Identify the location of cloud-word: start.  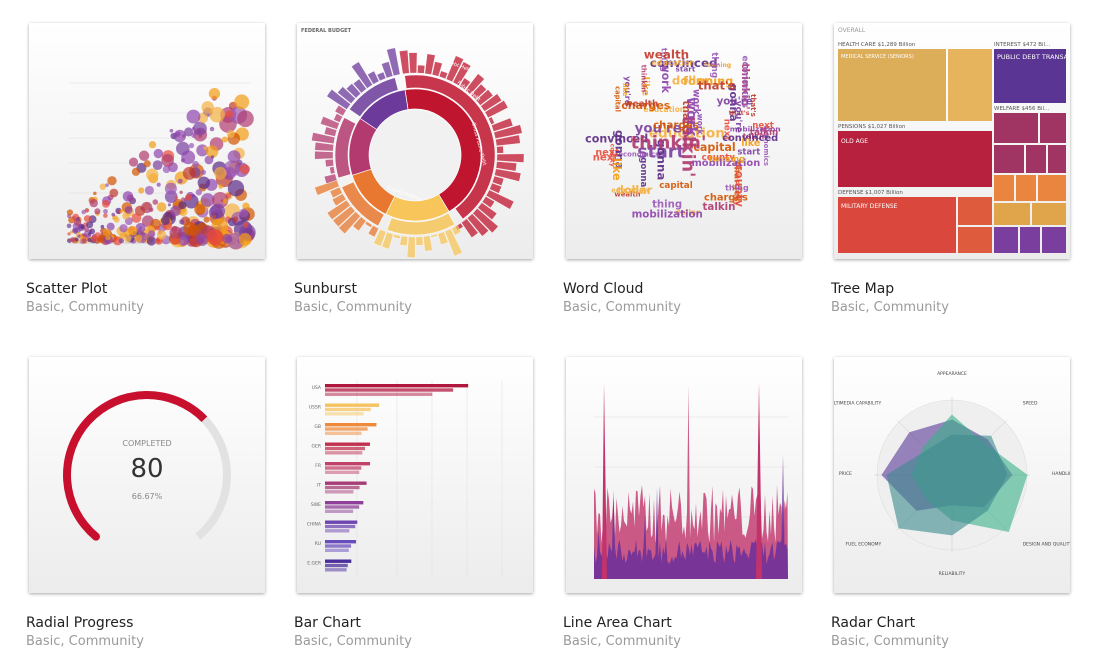
(748, 151).